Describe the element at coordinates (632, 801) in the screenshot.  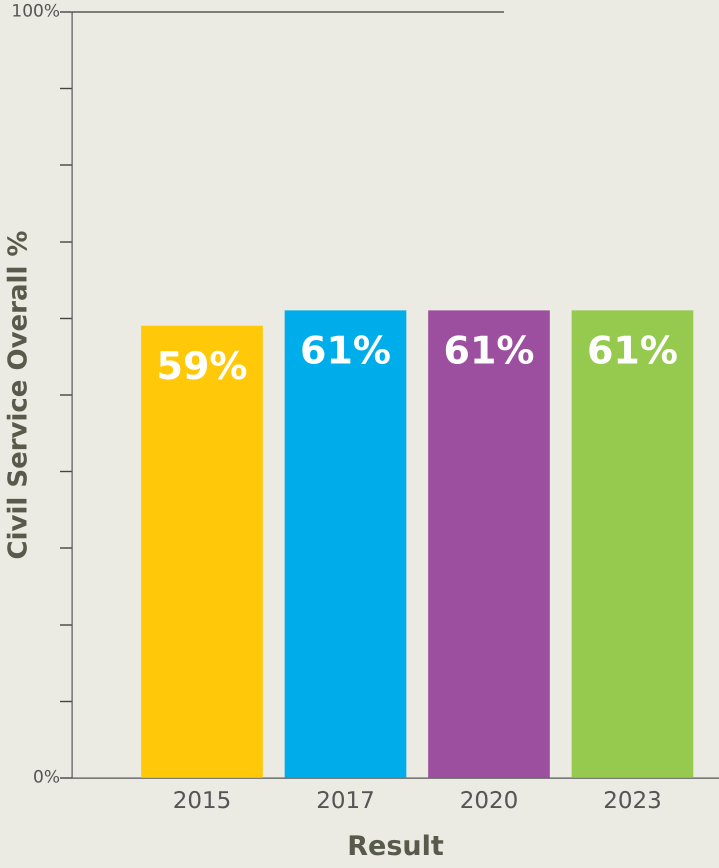
I see `x-tick-label: 2023` at that location.